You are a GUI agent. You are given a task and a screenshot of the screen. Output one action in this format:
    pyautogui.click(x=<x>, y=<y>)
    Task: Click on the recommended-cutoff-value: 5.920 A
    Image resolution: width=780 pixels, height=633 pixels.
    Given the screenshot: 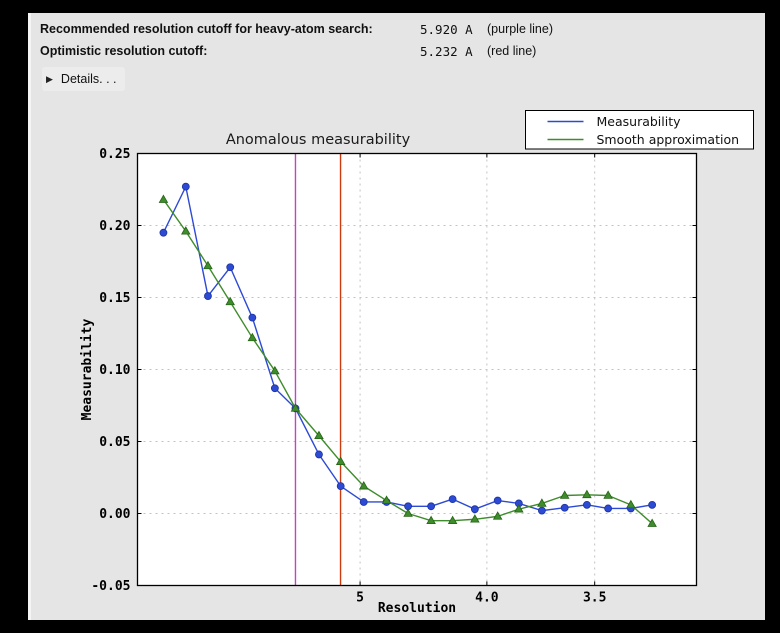 What is the action you would take?
    pyautogui.click(x=446, y=29)
    